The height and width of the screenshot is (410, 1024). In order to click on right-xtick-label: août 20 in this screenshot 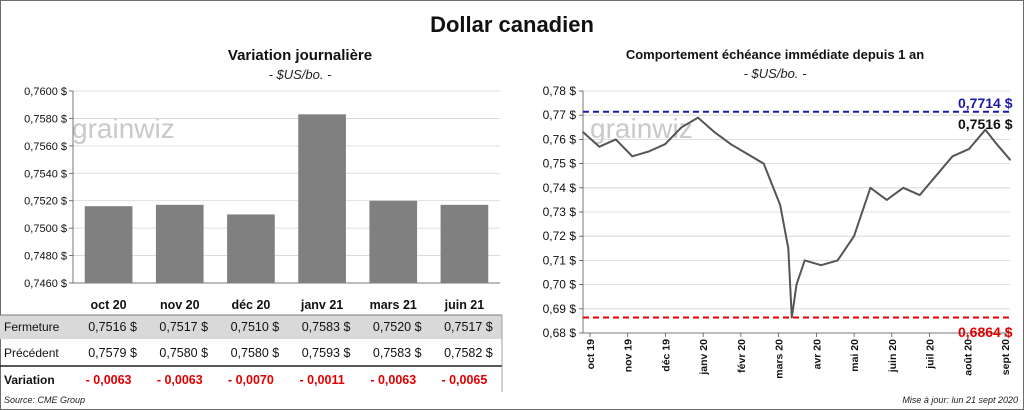, I will do `click(968, 357)`.